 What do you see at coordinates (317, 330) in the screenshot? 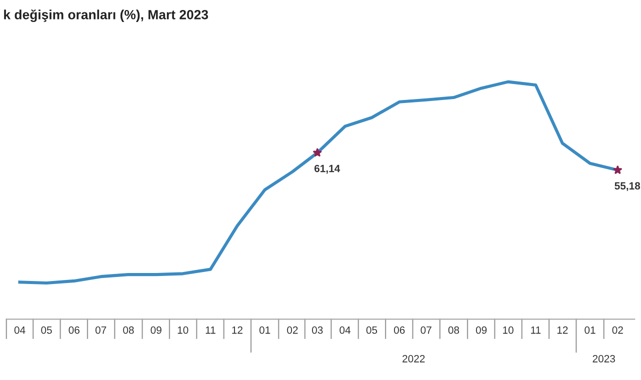
I see `x-tick-label: 03` at bounding box center [317, 330].